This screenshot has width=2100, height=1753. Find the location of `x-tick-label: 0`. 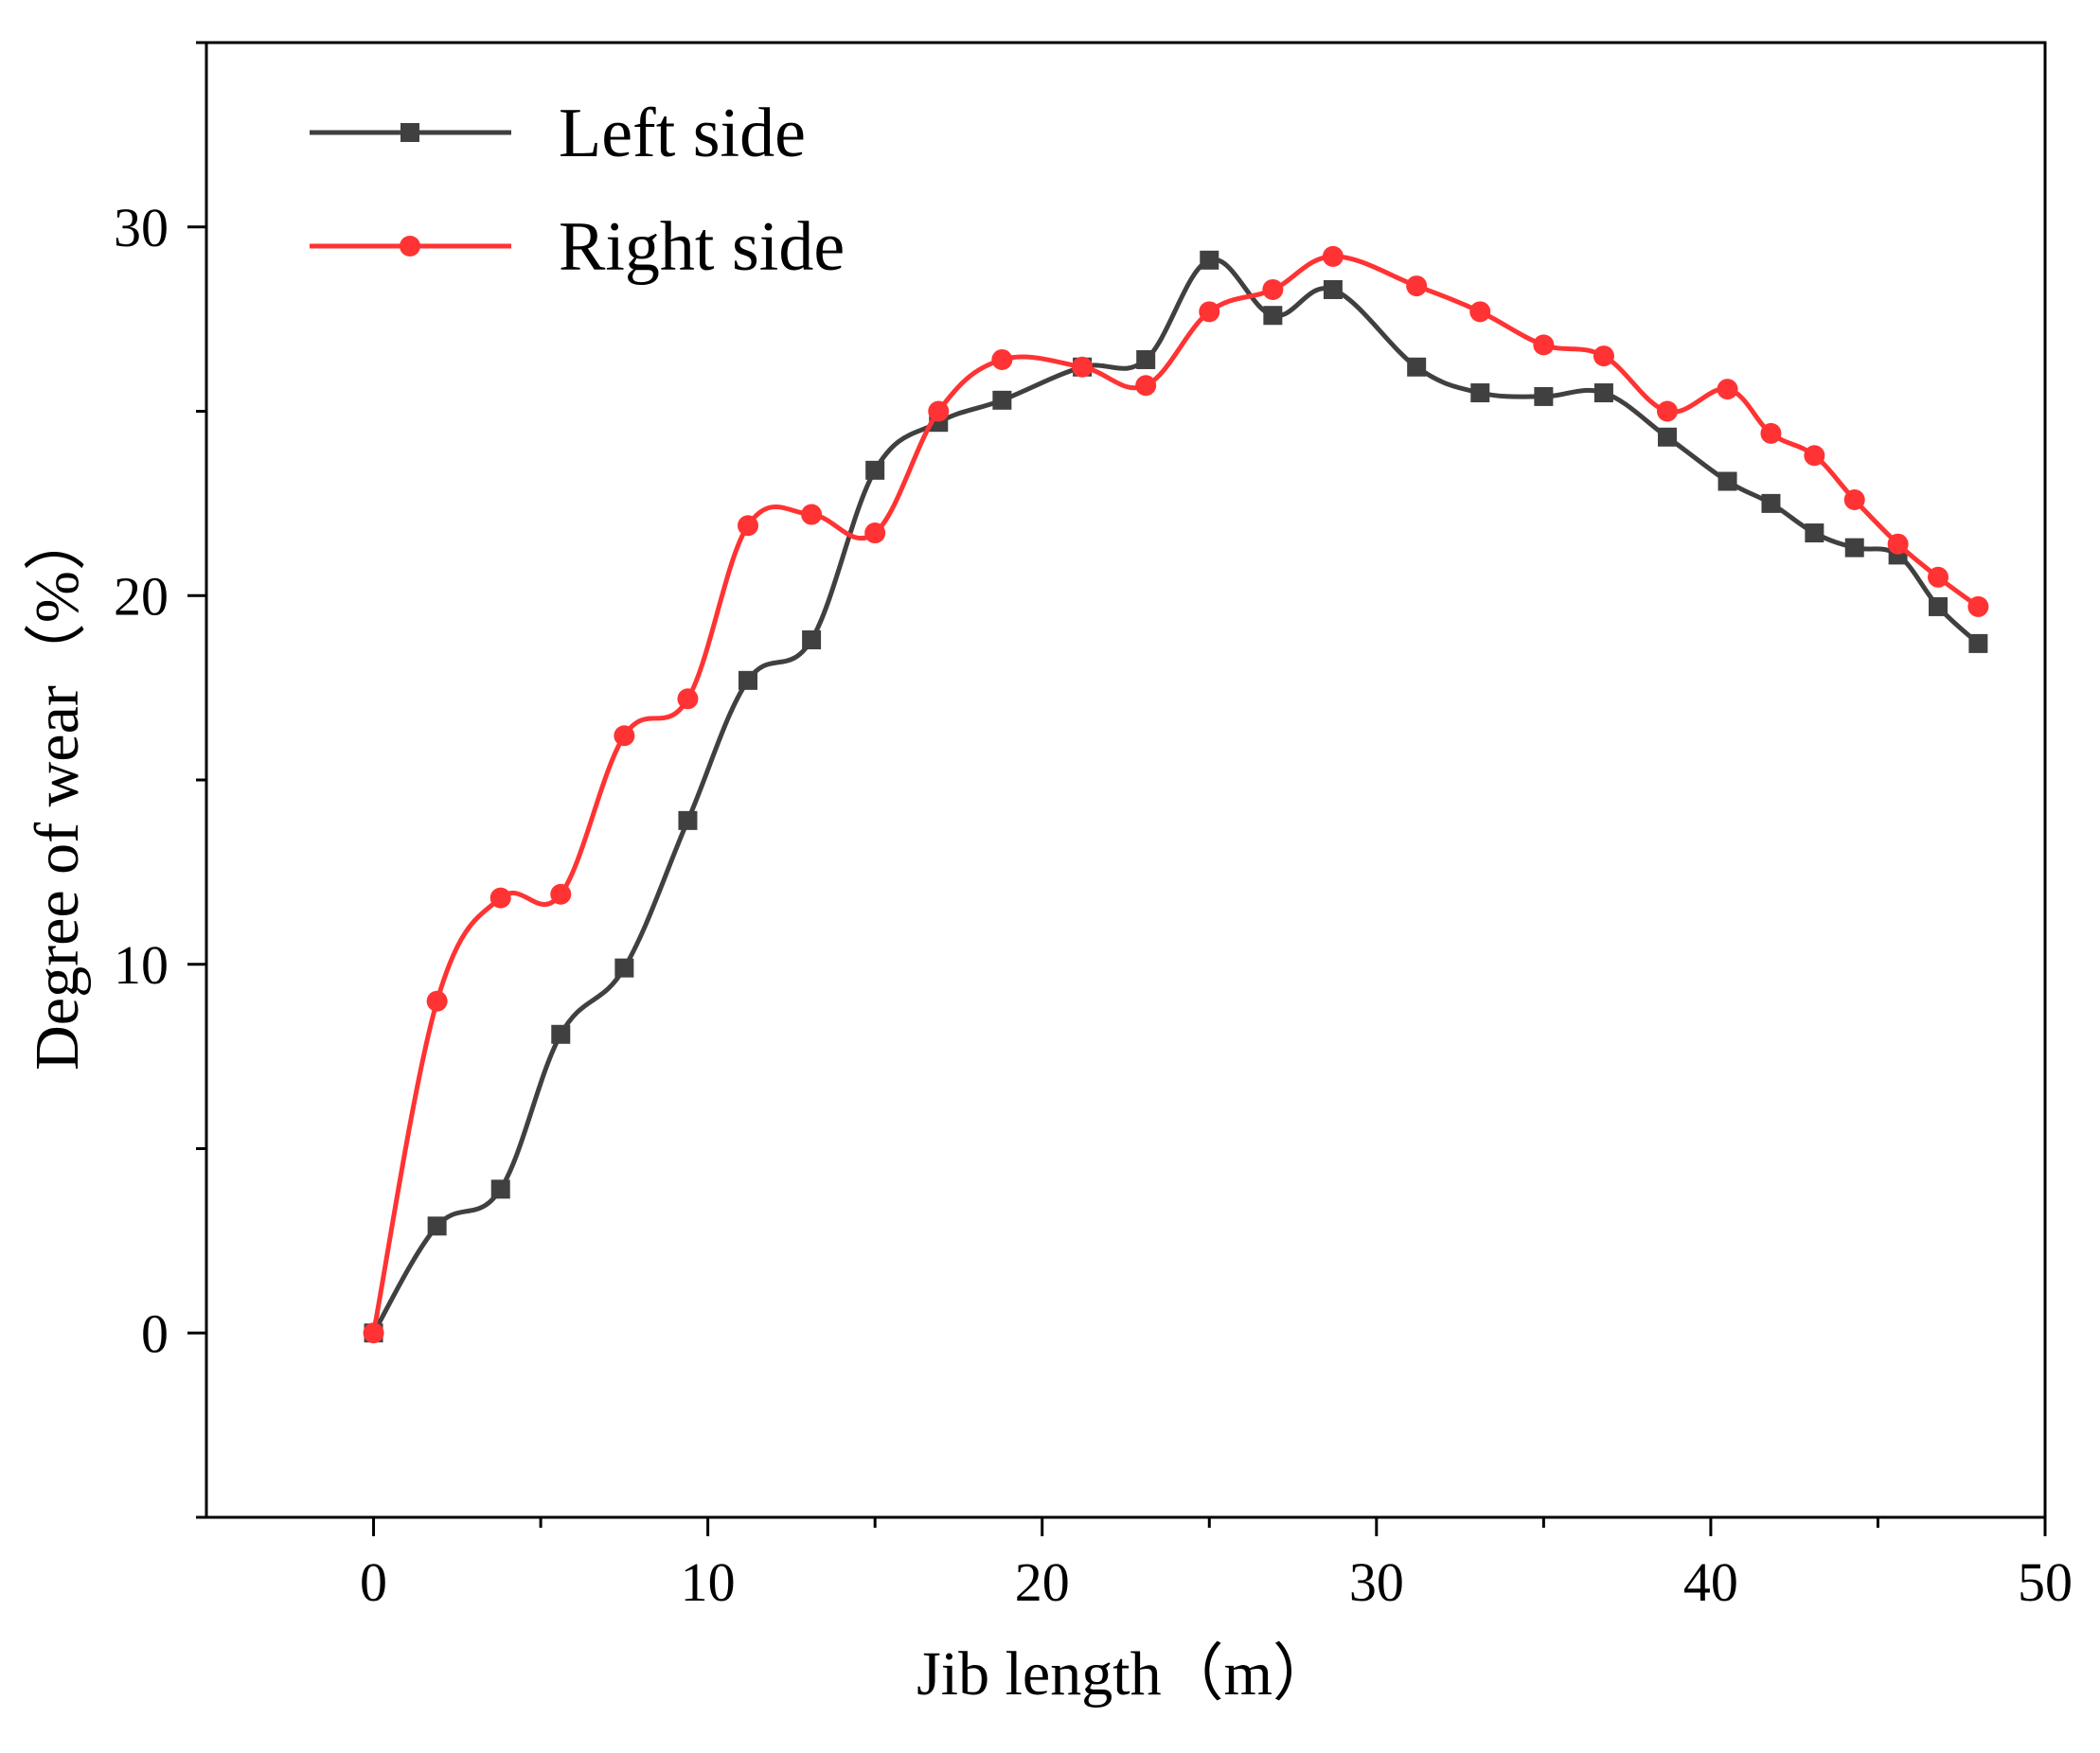

x-tick-label: 0 is located at coordinates (373, 1582).